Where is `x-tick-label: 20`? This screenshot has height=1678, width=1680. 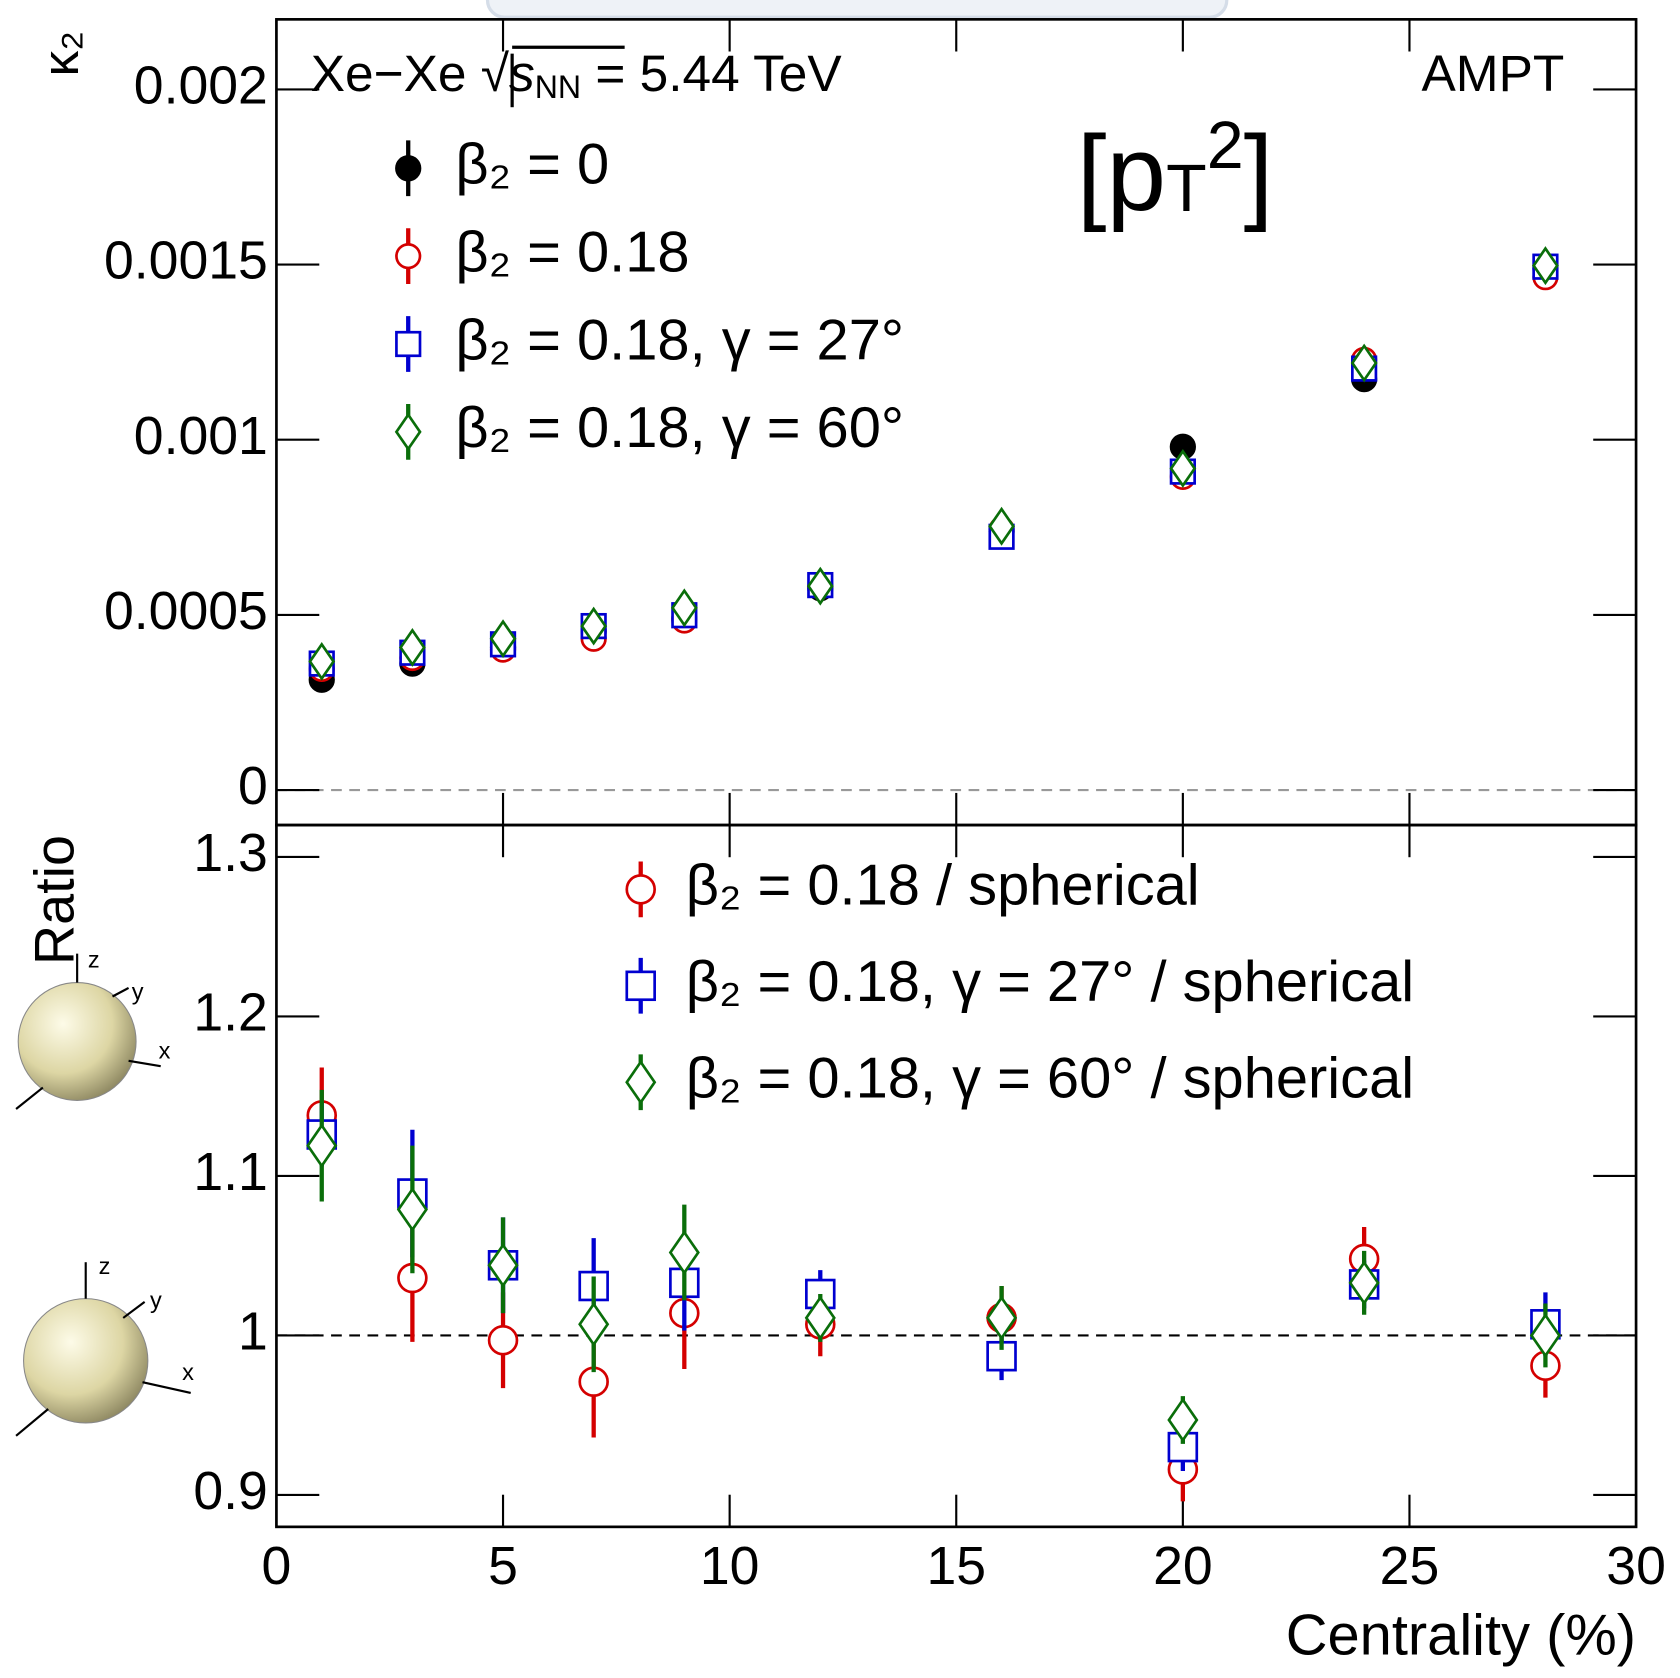 x-tick-label: 20 is located at coordinates (1183, 1566).